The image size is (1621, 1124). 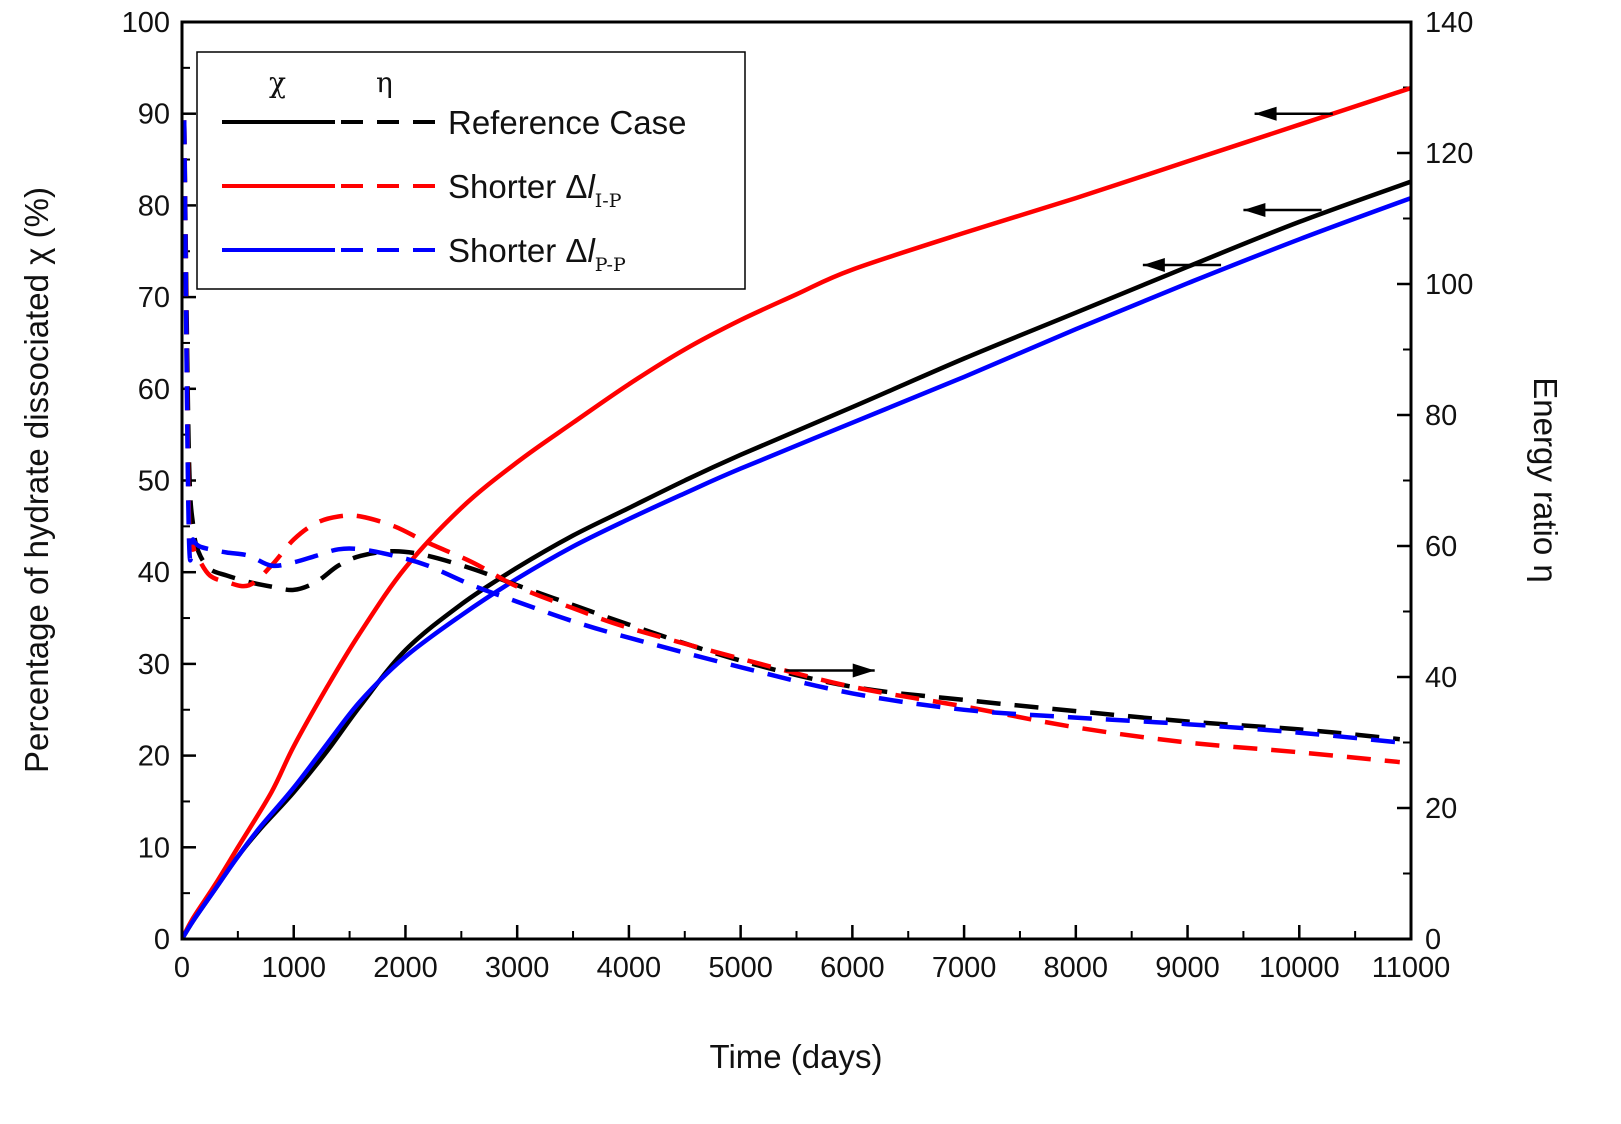 I want to click on y-left-tick-label: 80, so click(x=154, y=206).